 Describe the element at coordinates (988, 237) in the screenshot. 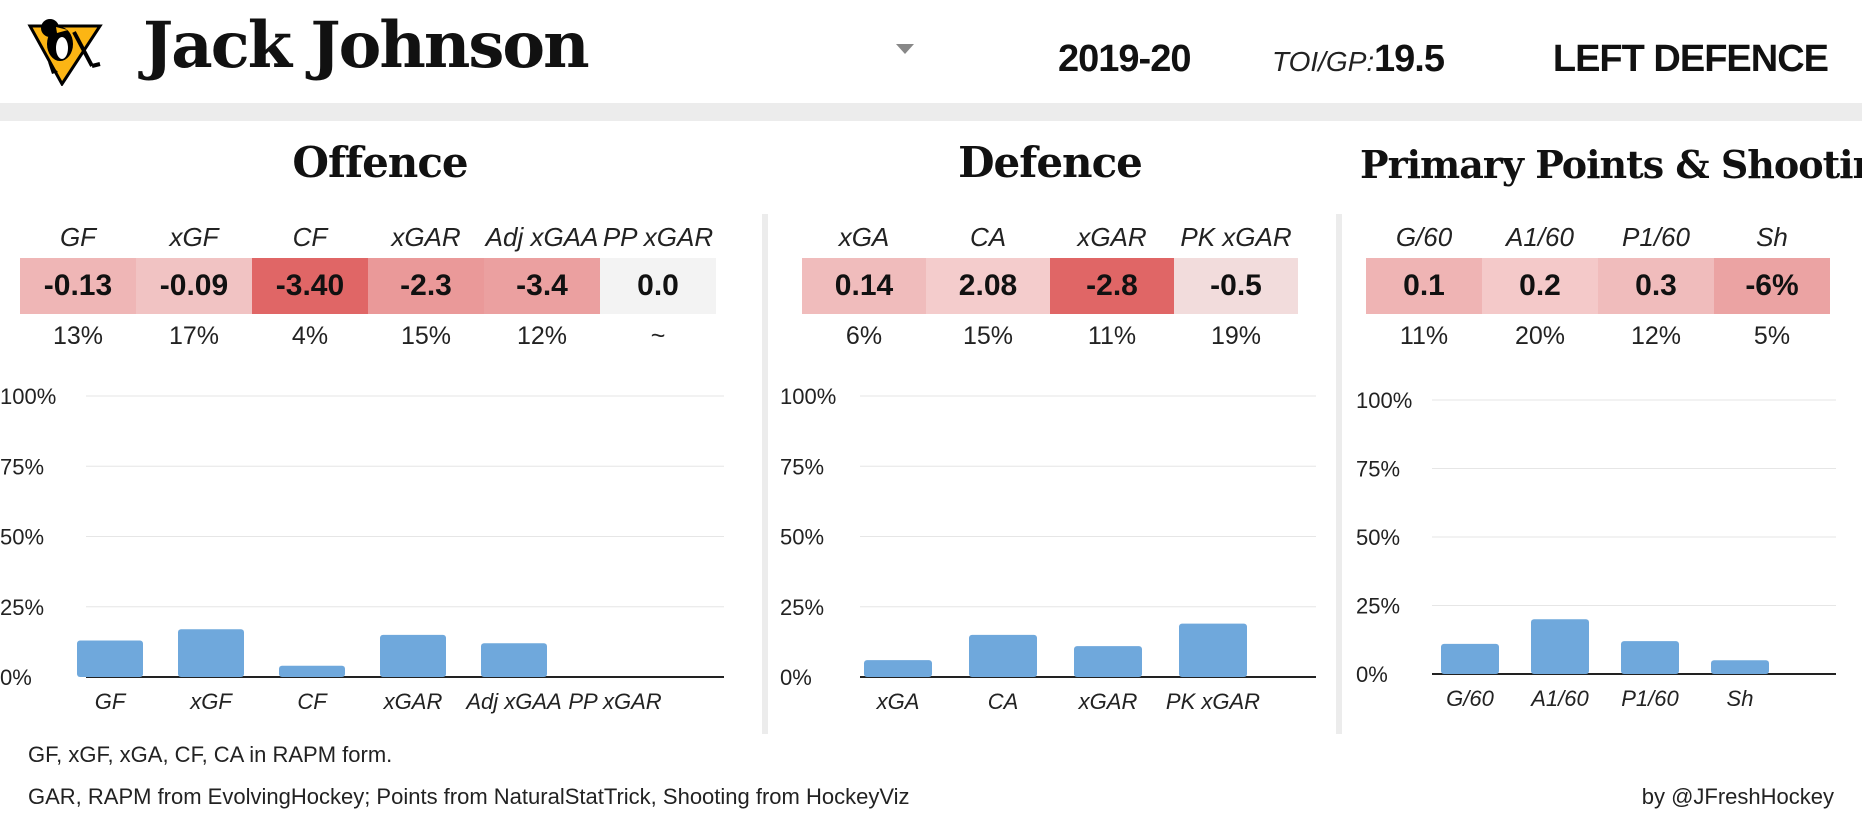

I see `metric-header: CA` at that location.